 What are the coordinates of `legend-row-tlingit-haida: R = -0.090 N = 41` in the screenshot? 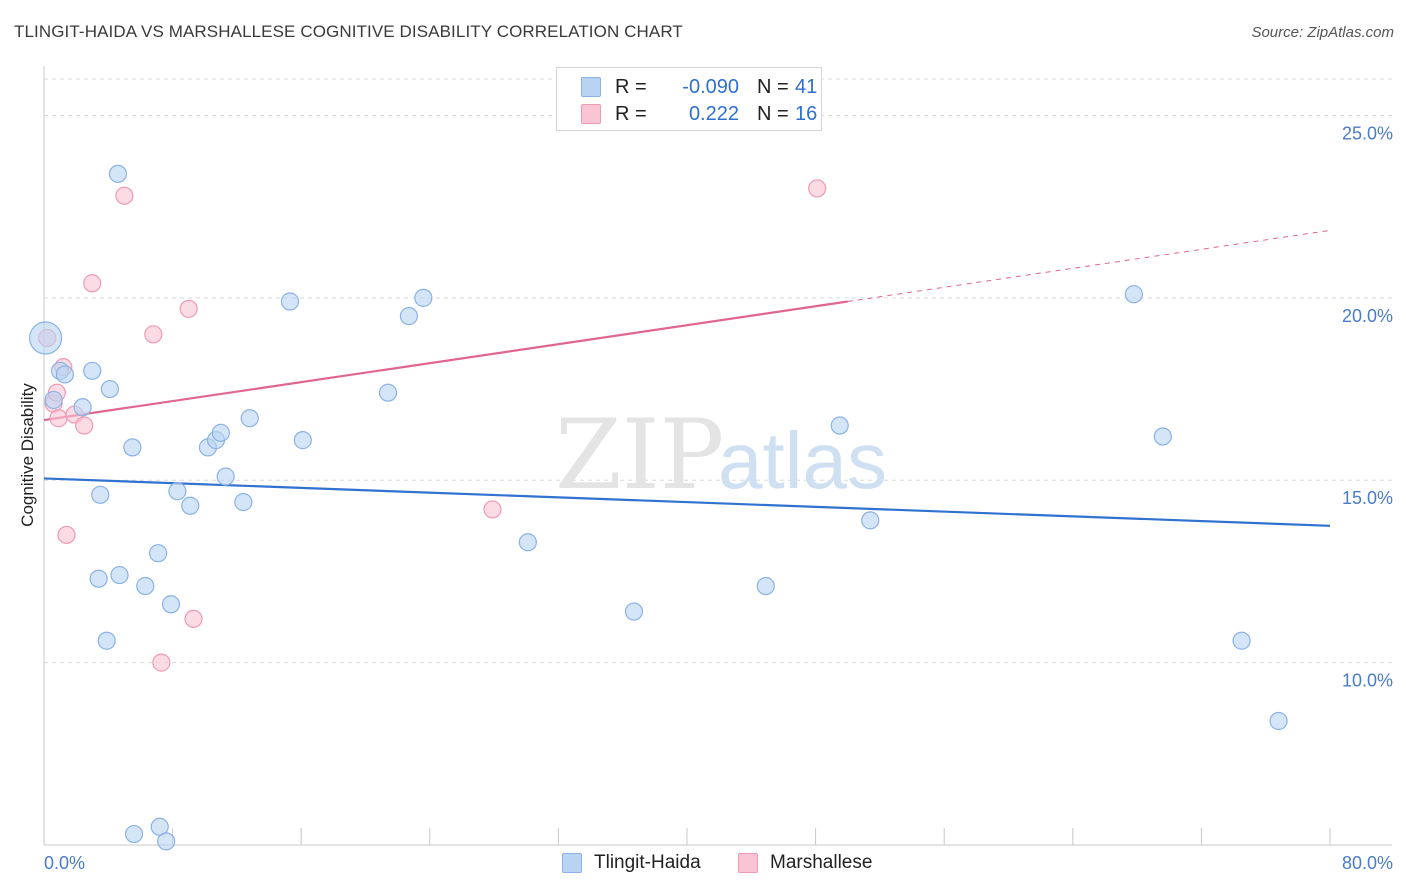 It's located at (699, 87).